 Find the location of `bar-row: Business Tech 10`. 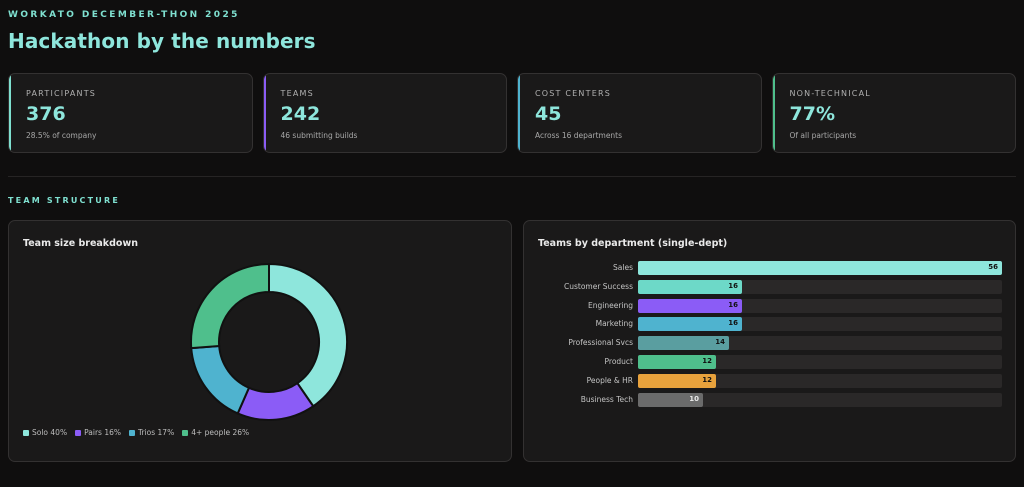

bar-row: Business Tech 10 is located at coordinates (770, 399).